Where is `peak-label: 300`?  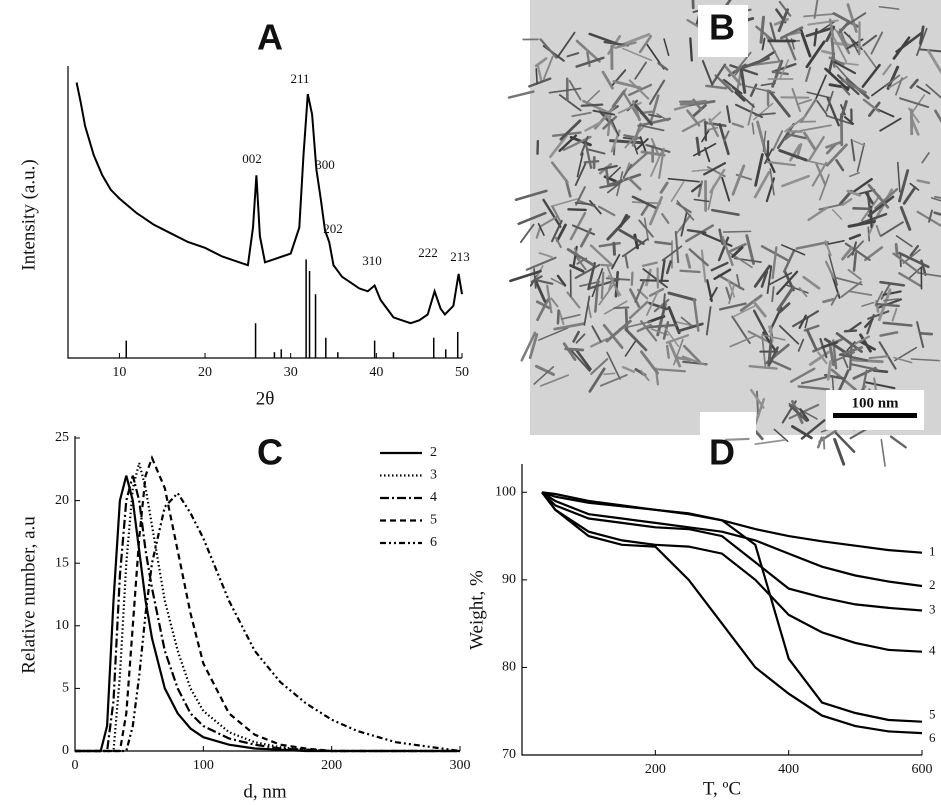
peak-label: 300 is located at coordinates (325, 164).